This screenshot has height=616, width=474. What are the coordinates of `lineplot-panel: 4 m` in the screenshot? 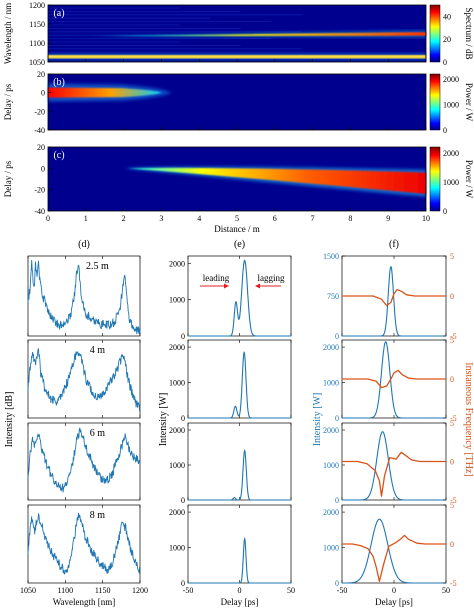 It's located at (84, 379).